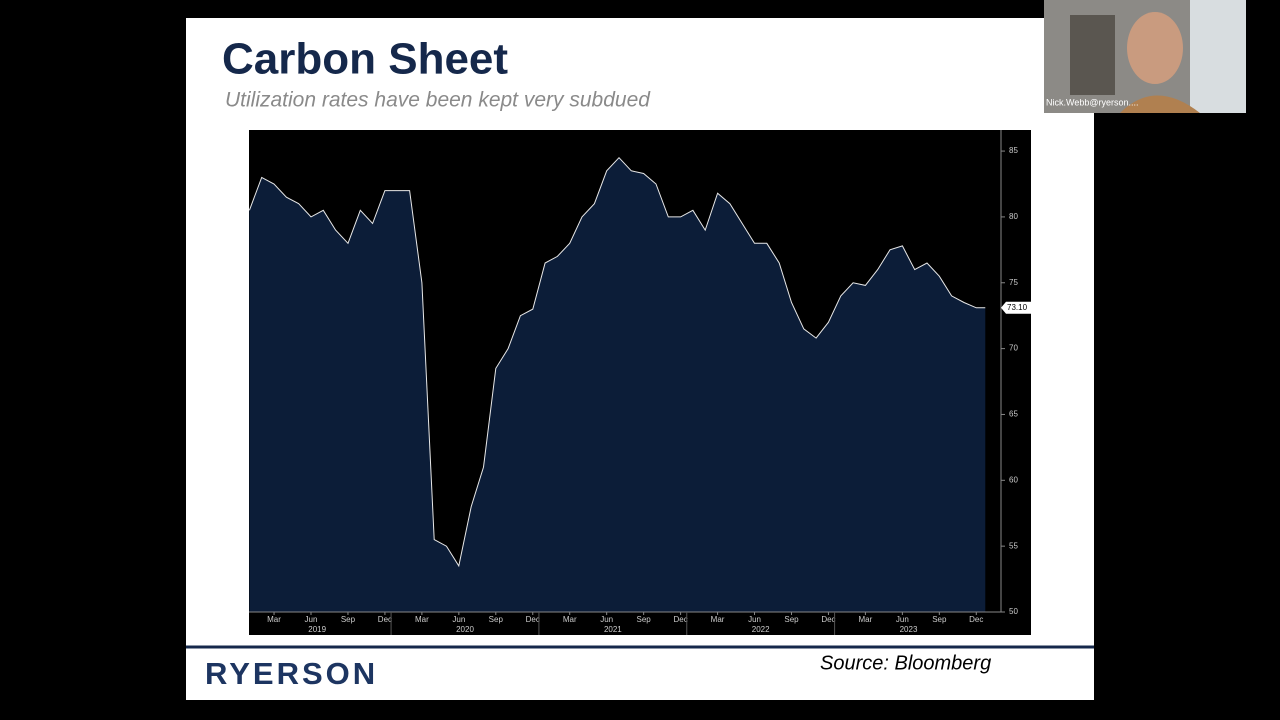  Describe the element at coordinates (905, 663) in the screenshot. I see `source: Source: Bloomberg` at that location.